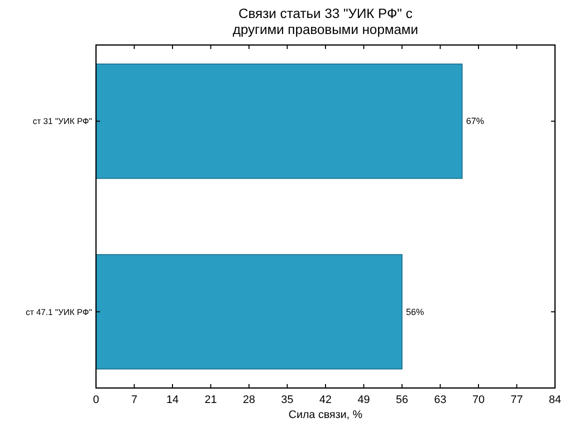 This screenshot has height=432, width=576. Describe the element at coordinates (555, 400) in the screenshot. I see `x-tick-label: 84` at that location.